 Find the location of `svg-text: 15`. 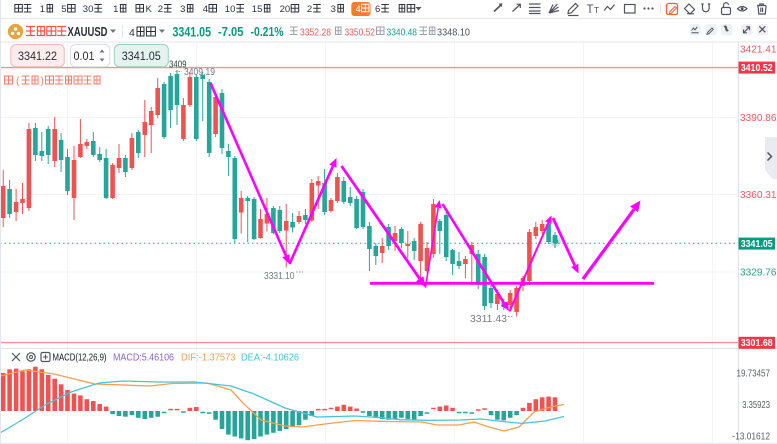

svg-text: 15 is located at coordinates (257, 9).